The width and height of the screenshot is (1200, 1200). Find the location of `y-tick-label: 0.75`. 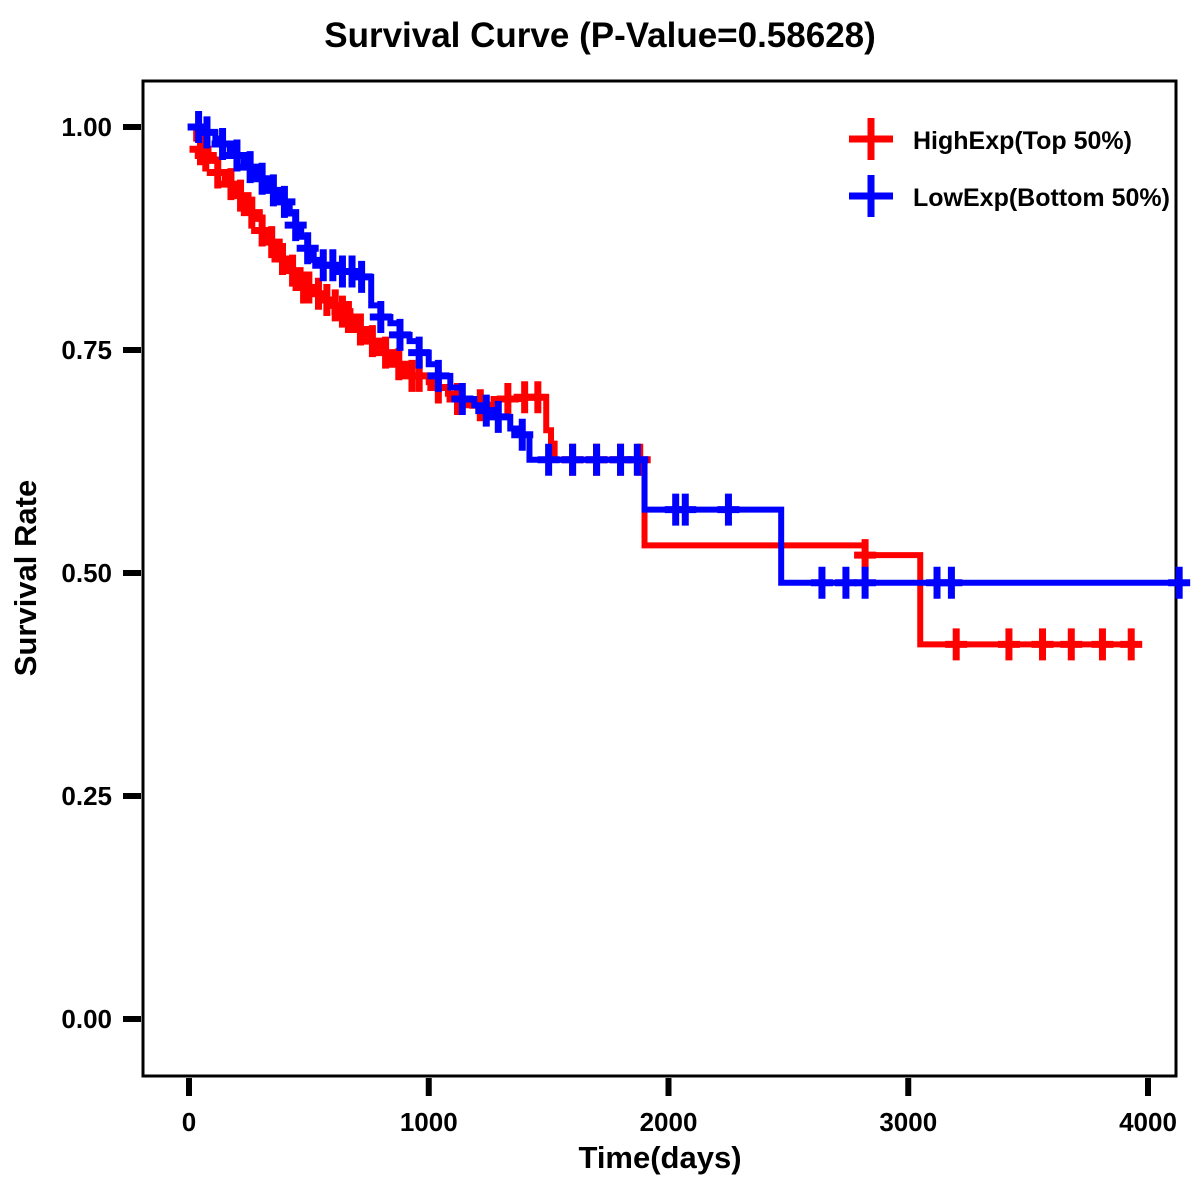

y-tick-label: 0.75 is located at coordinates (86, 350).